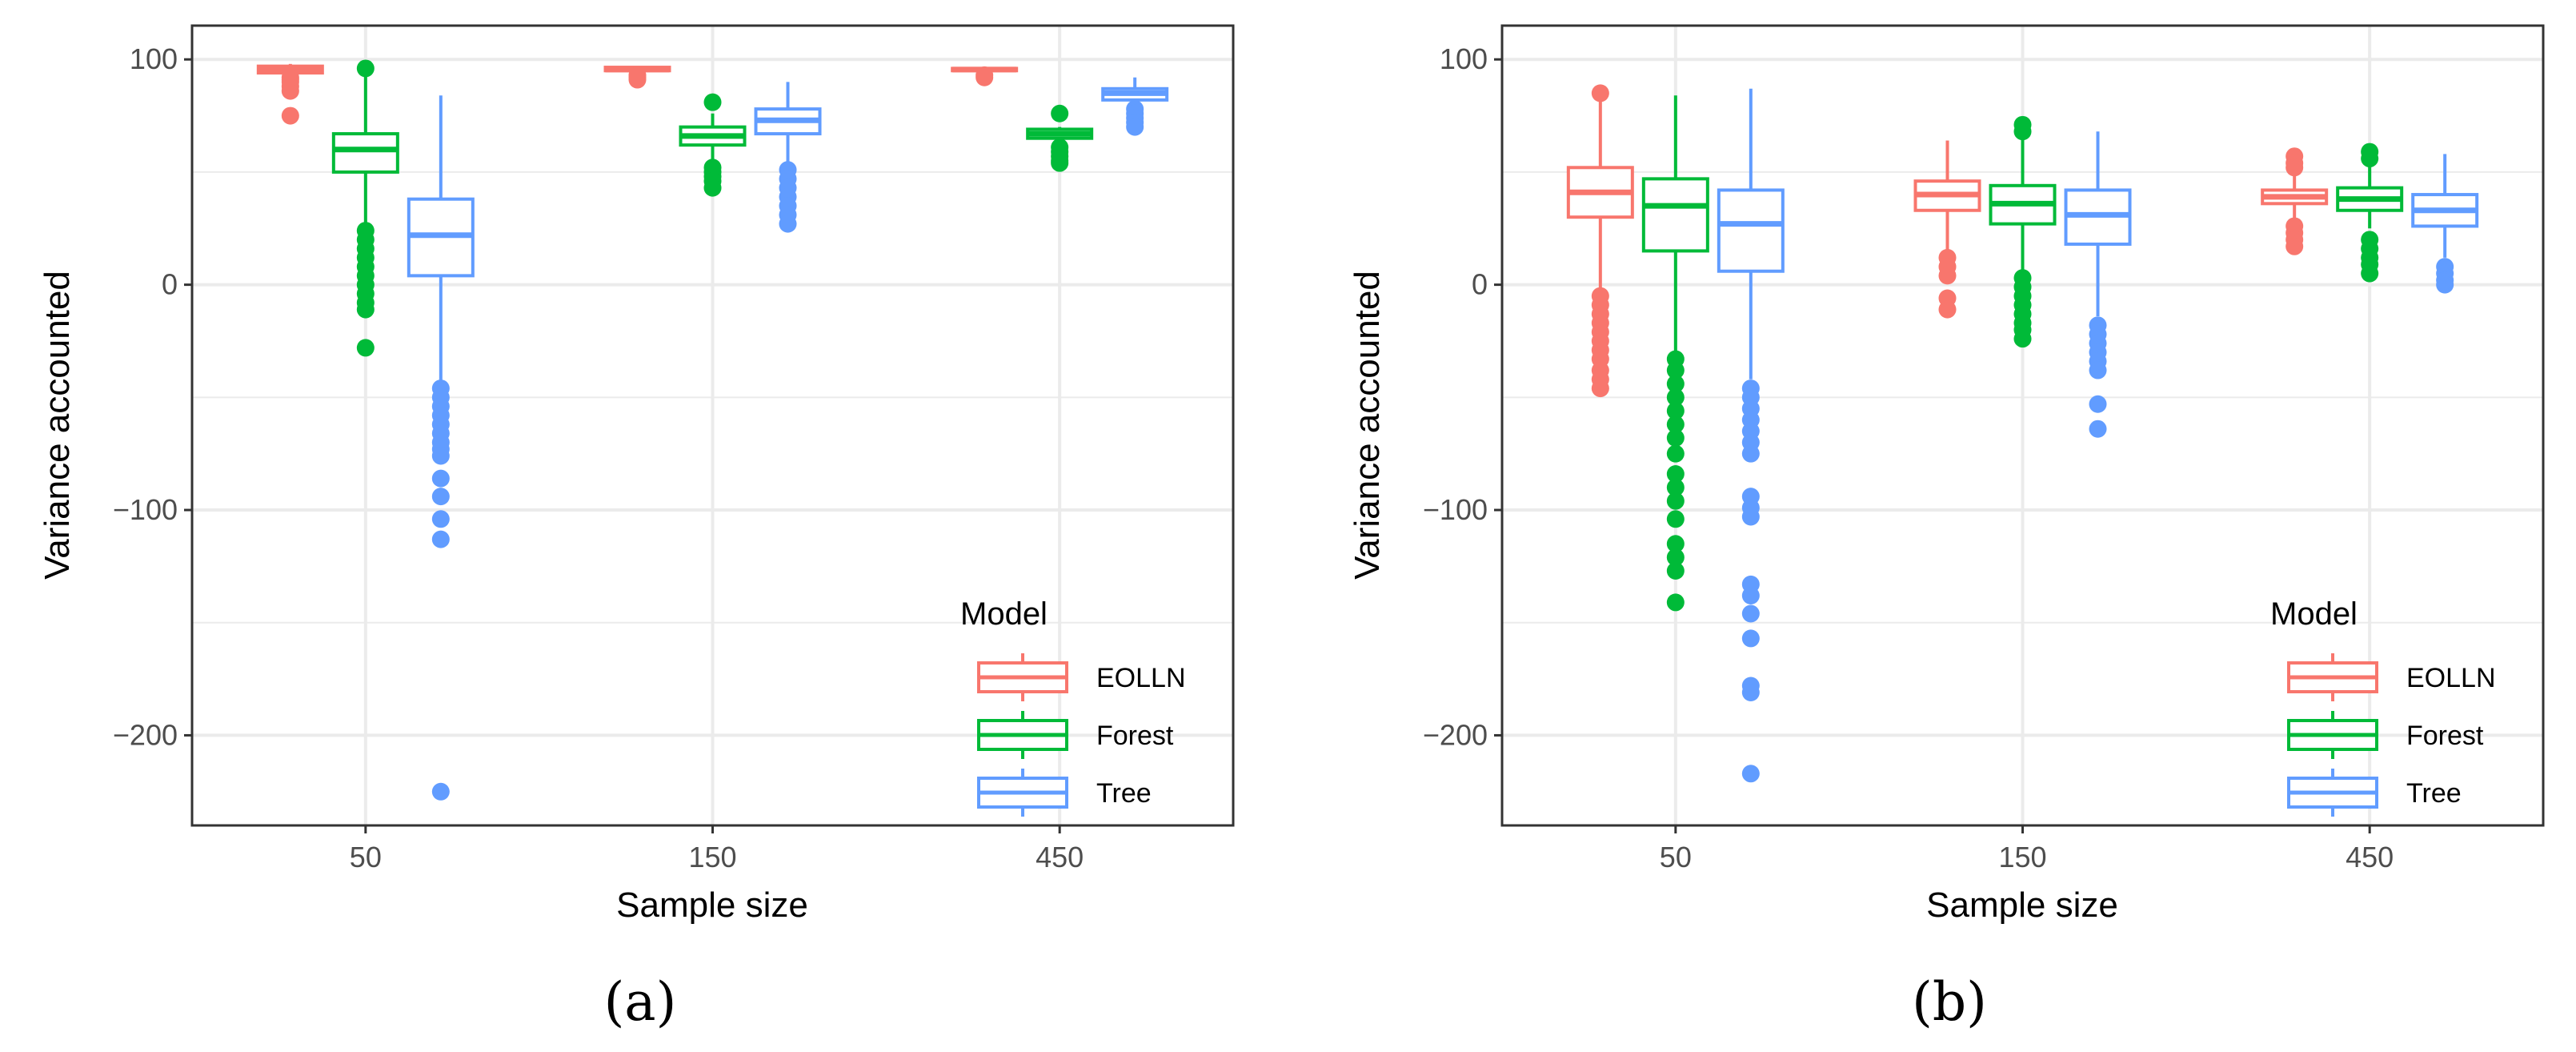 This screenshot has height=1052, width=2576. What do you see at coordinates (640, 1002) in the screenshot?
I see `panel-label: (a)` at bounding box center [640, 1002].